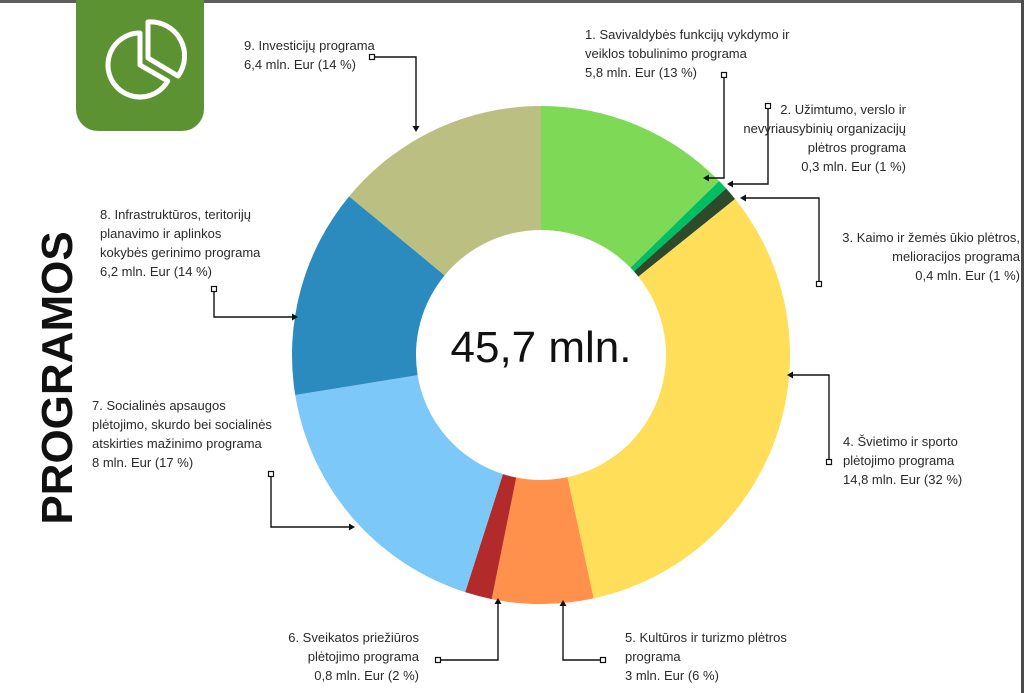  Describe the element at coordinates (146, 59) in the screenshot. I see `pie-chart-icon` at that location.